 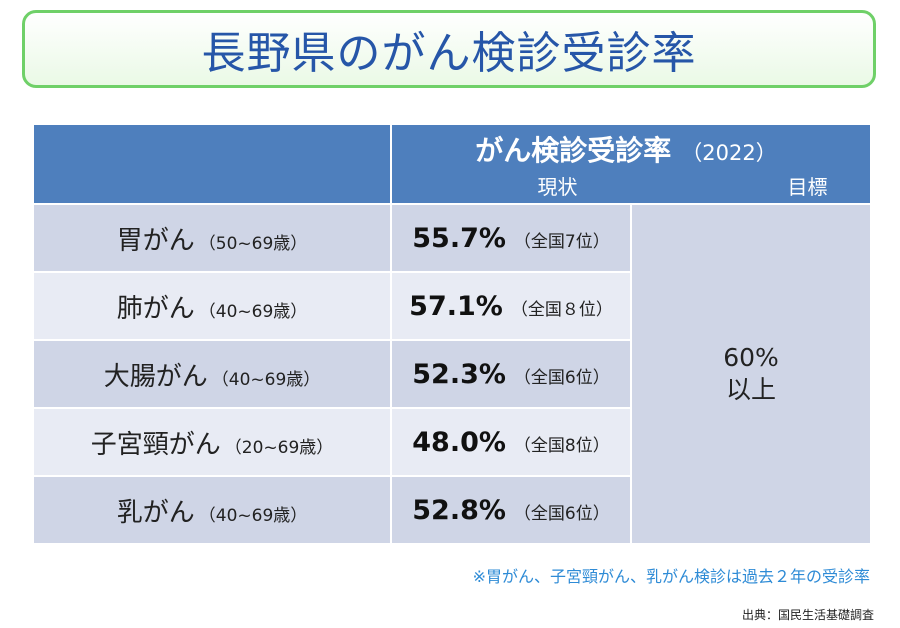 I want to click on page-title: 長野県のがん検診受診率, so click(x=449, y=53).